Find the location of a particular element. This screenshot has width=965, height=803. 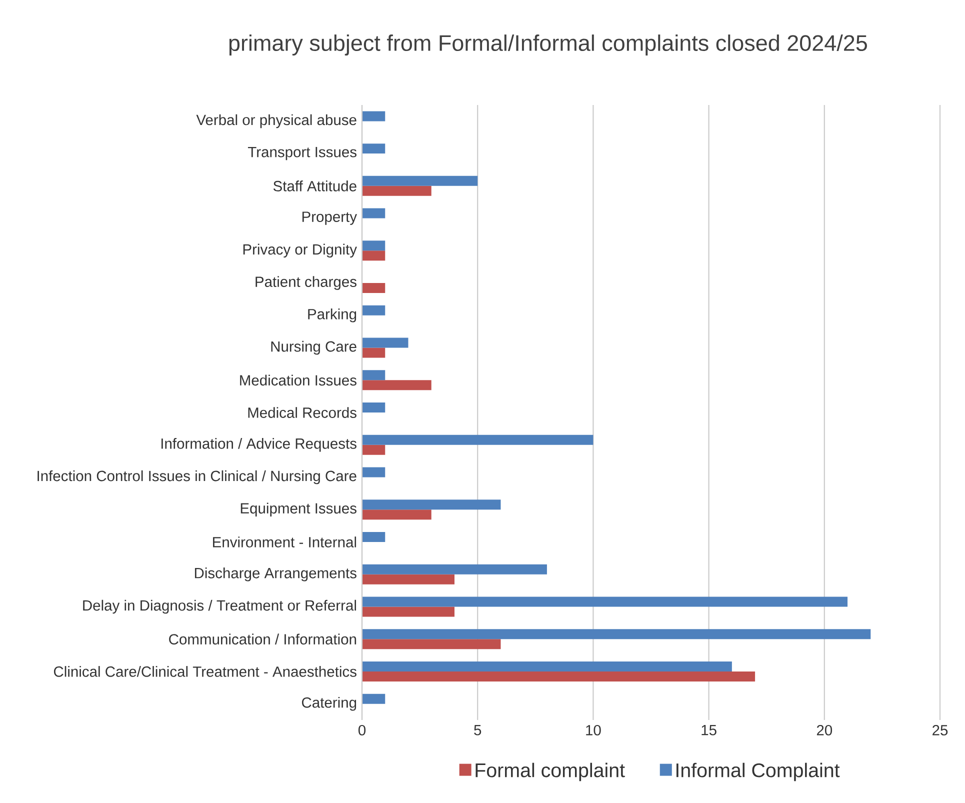

x-tick-label: 20 is located at coordinates (824, 730).